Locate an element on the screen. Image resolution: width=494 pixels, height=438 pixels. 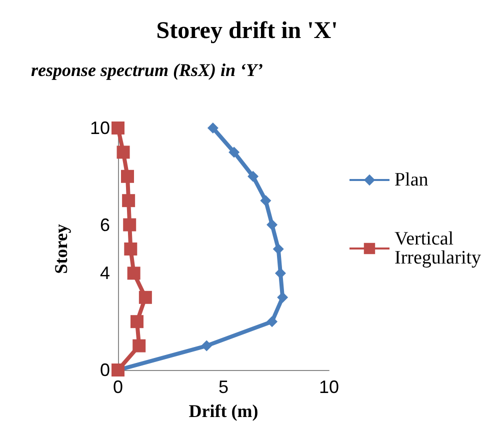
legend-label: Plan is located at coordinates (411, 180).